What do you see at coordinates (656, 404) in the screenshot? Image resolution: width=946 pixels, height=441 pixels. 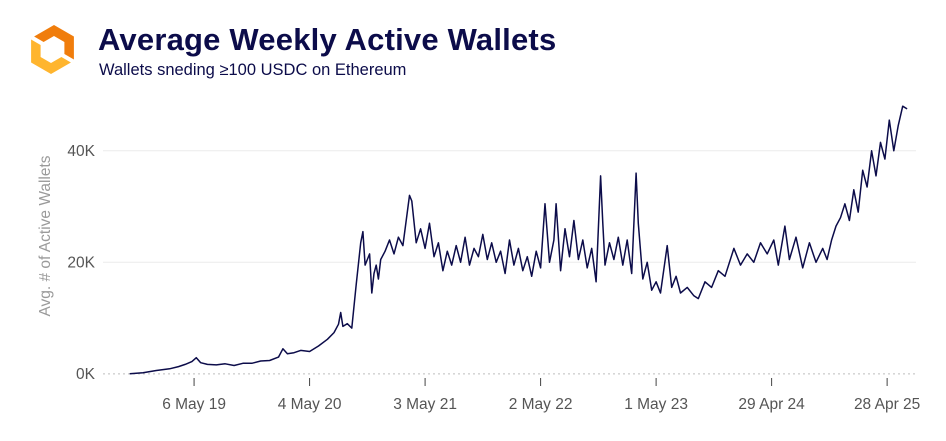 I see `x-tick-label: 1 May 23` at bounding box center [656, 404].